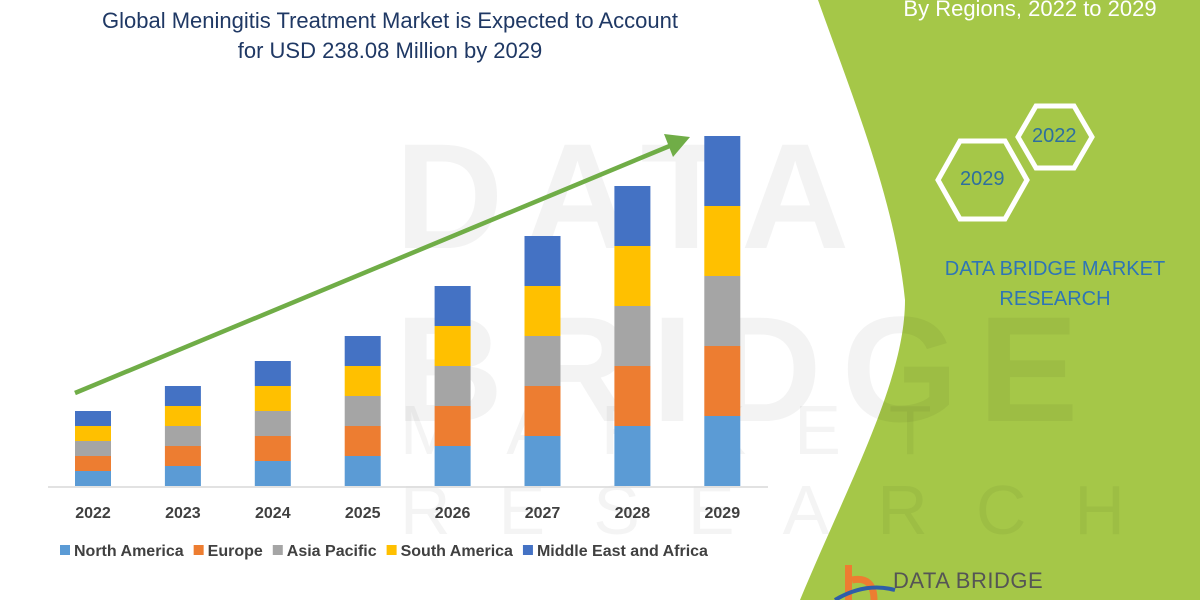  Describe the element at coordinates (453, 513) in the screenshot. I see `x-tick-label-2026: 2026` at that location.